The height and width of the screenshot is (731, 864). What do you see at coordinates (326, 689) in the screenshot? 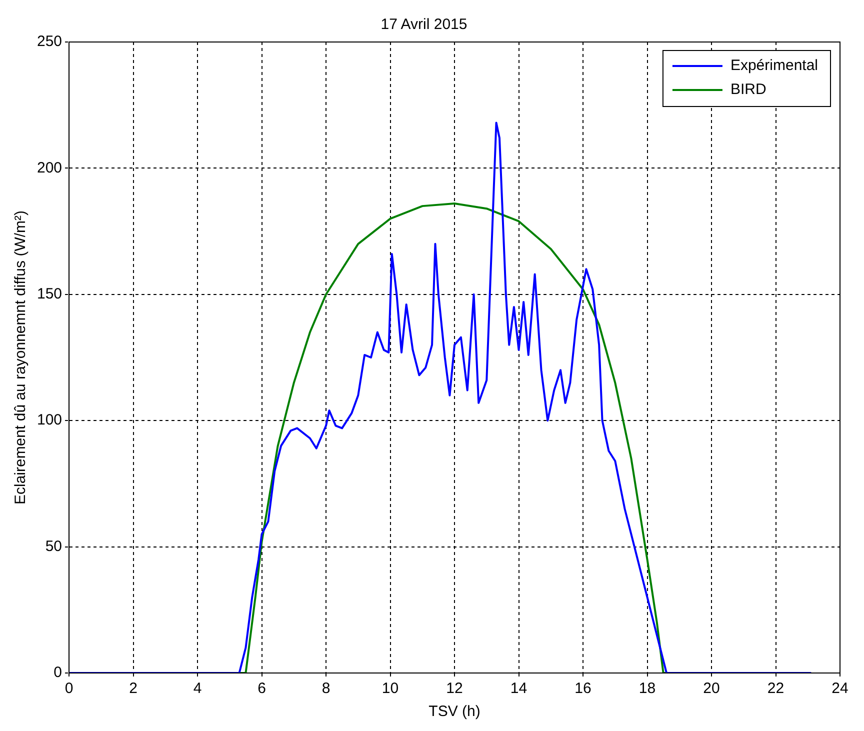
I see `x-tick-label: 8` at bounding box center [326, 689].